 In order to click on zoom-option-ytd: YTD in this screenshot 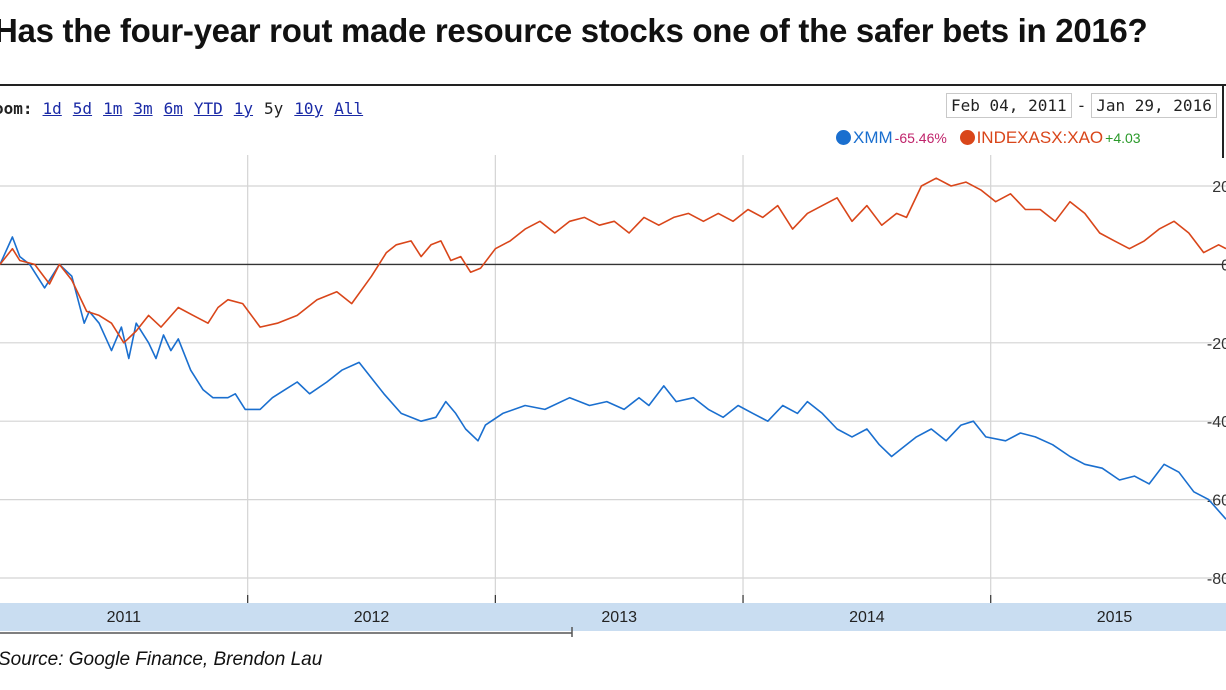, I will do `click(208, 108)`.